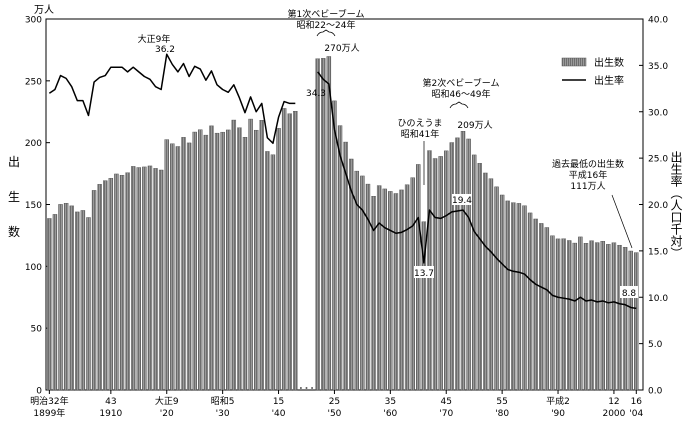  What do you see at coordinates (14, 231) in the screenshot?
I see `left-axis-label-char-3: 数` at bounding box center [14, 231].